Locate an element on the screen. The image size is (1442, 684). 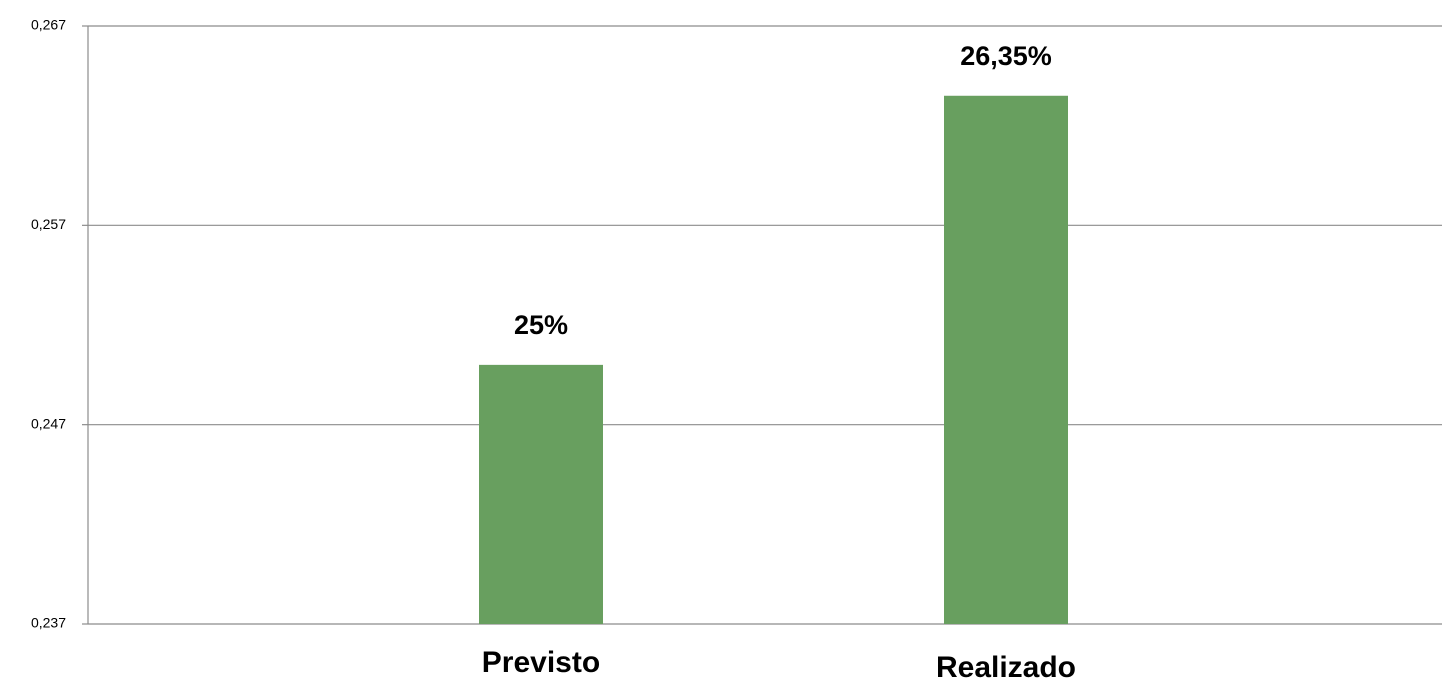
data-label: 26,35% is located at coordinates (1006, 56).